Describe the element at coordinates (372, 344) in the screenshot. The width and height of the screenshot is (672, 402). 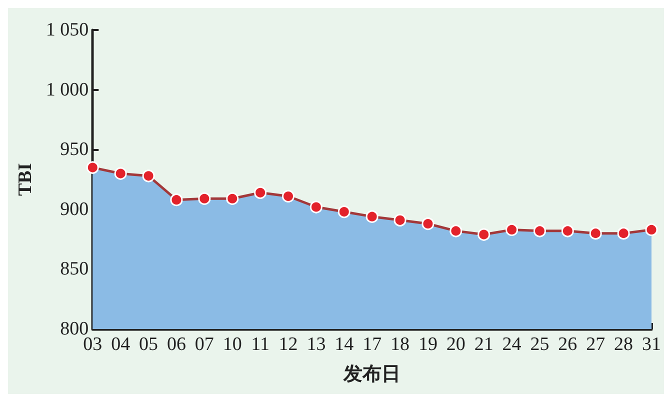
I see `x-tick-label: 17` at that location.